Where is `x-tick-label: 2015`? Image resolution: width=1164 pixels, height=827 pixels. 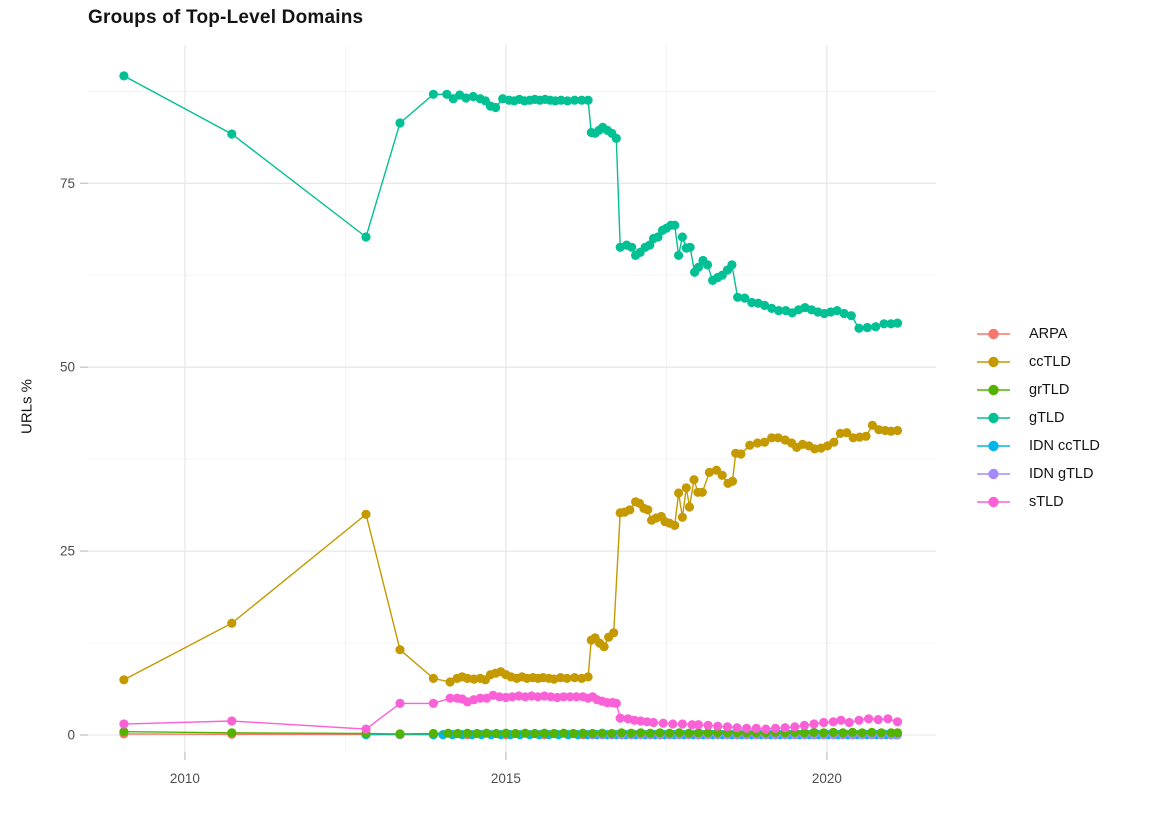
x-tick-label: 2015 is located at coordinates (506, 778).